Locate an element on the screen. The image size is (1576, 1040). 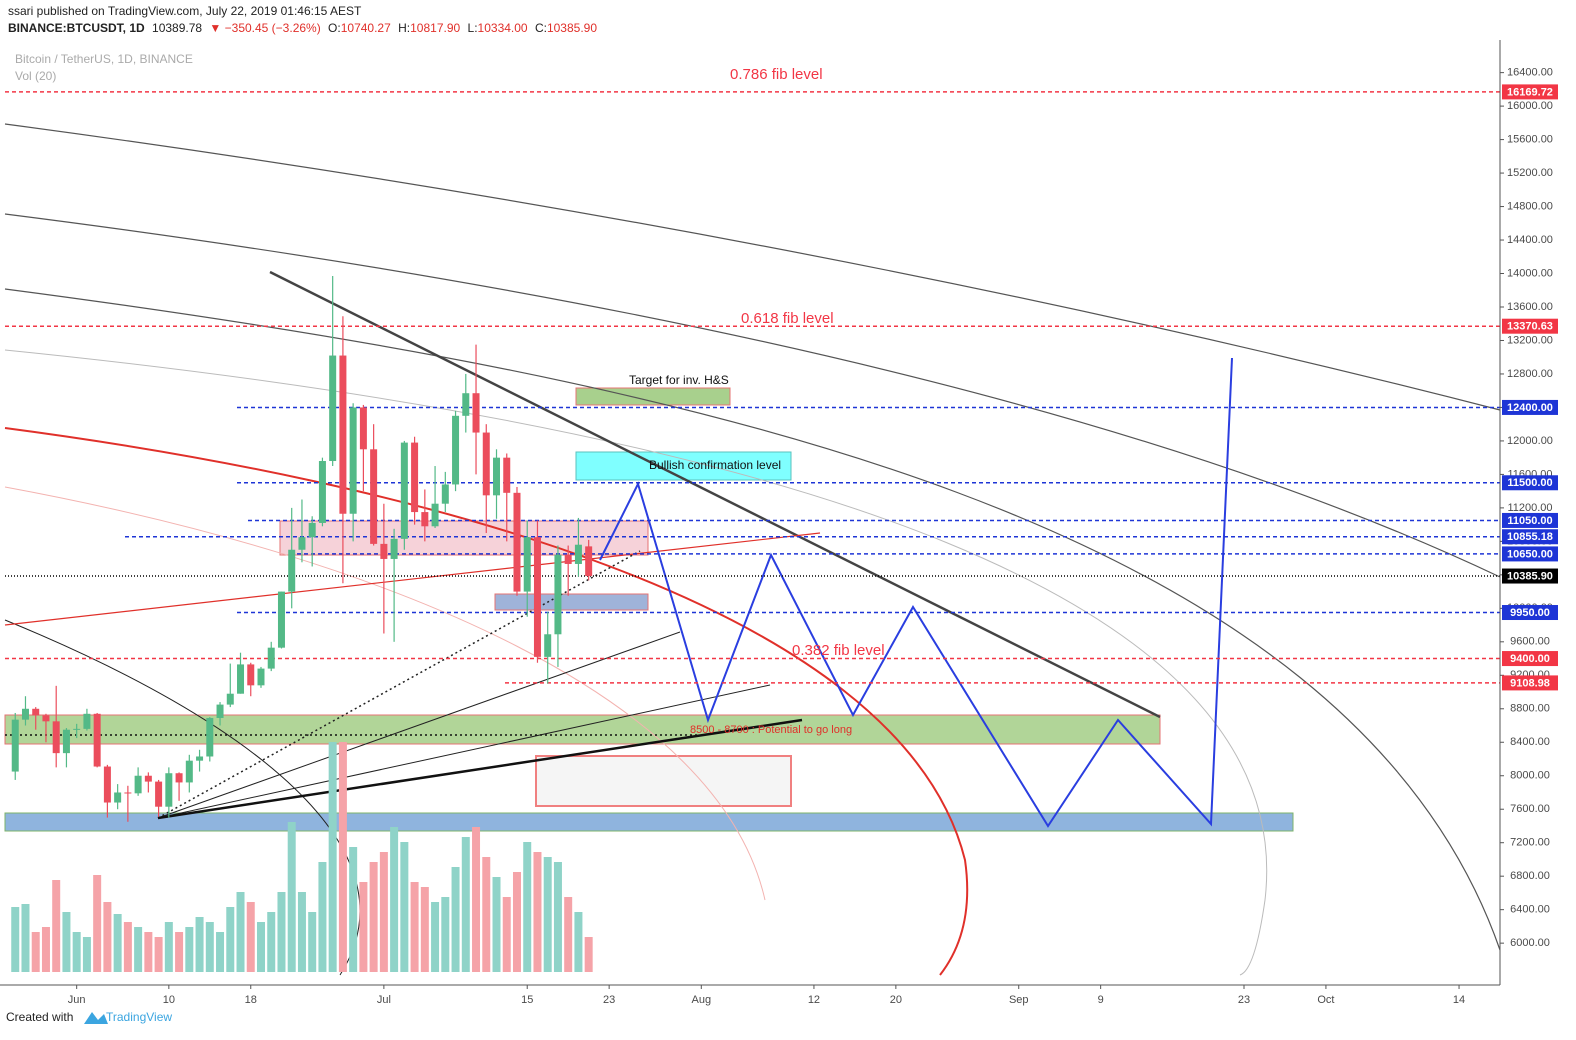
y-tick-label: 6400.00 is located at coordinates (1530, 910).